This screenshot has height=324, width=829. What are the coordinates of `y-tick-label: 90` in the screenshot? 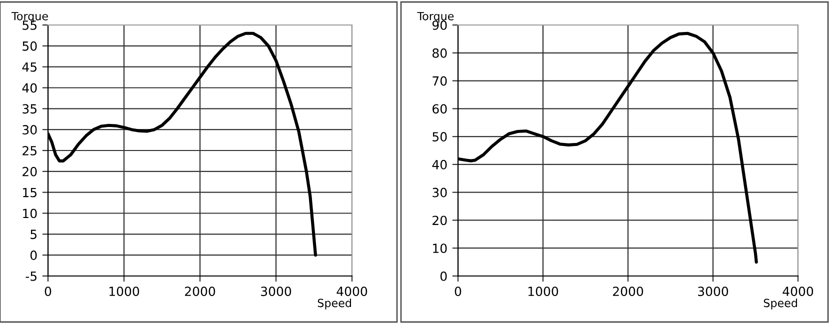 It's located at (439, 25).